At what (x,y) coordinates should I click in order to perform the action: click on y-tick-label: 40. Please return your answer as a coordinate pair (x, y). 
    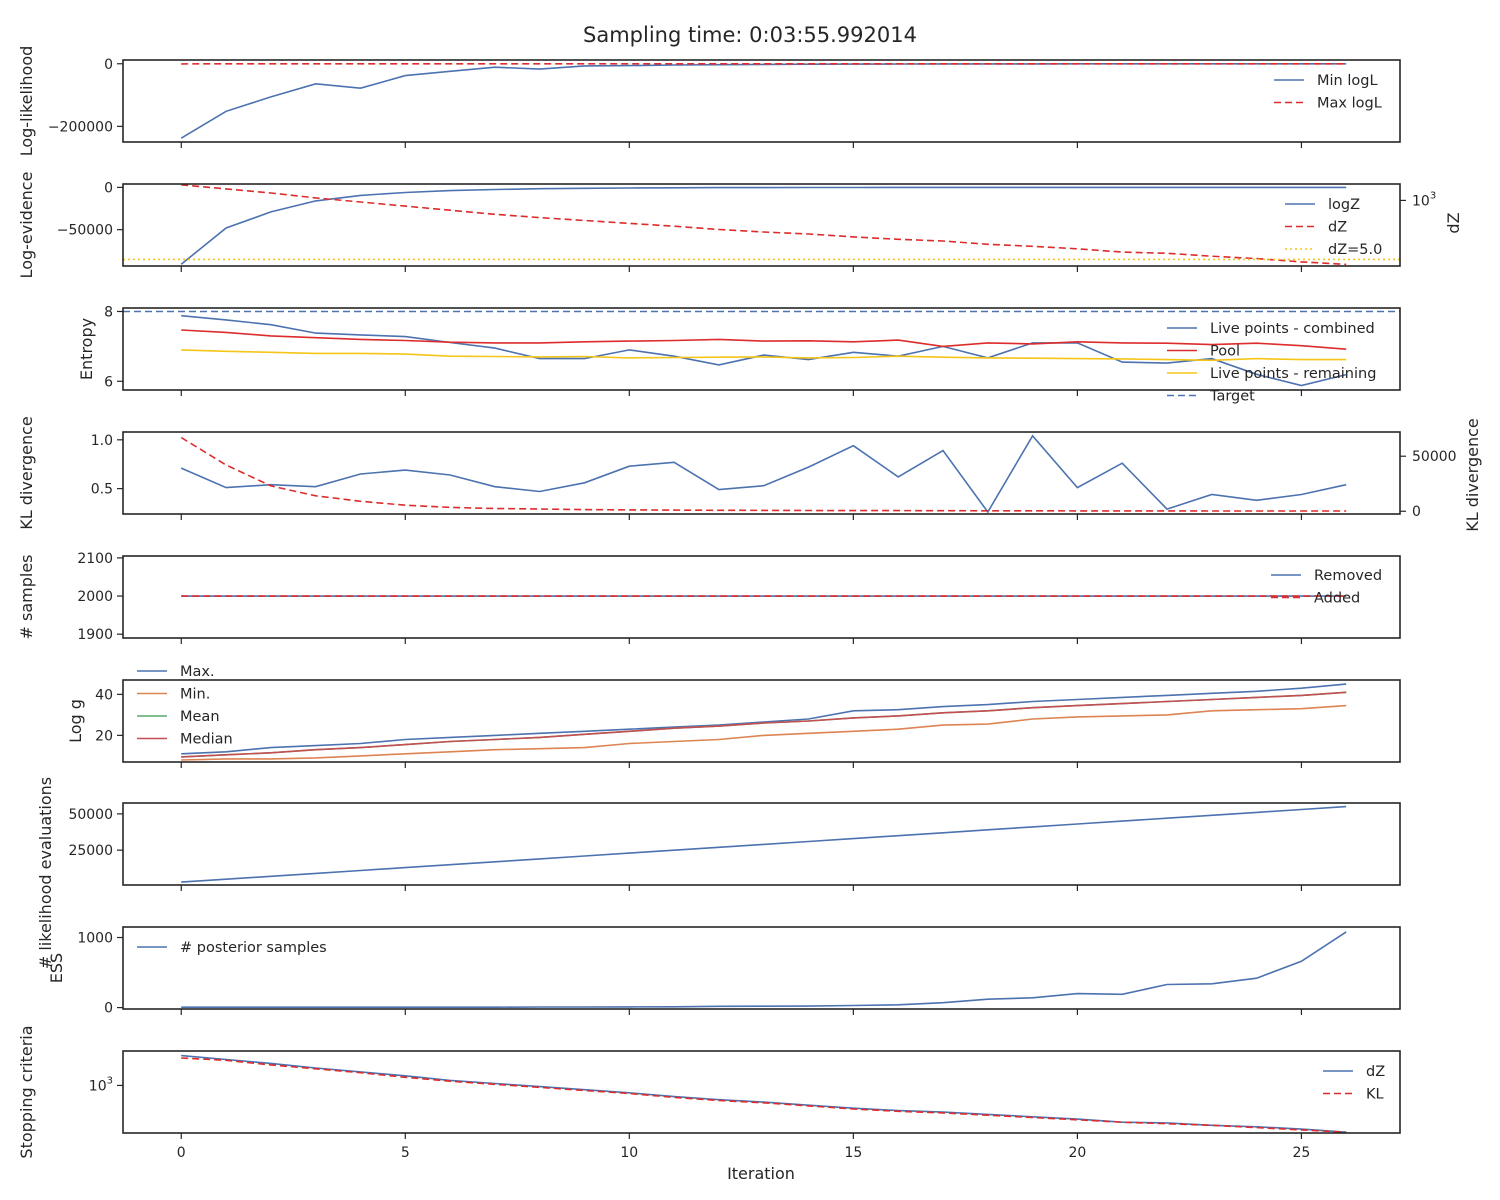
    Looking at the image, I should click on (104, 695).